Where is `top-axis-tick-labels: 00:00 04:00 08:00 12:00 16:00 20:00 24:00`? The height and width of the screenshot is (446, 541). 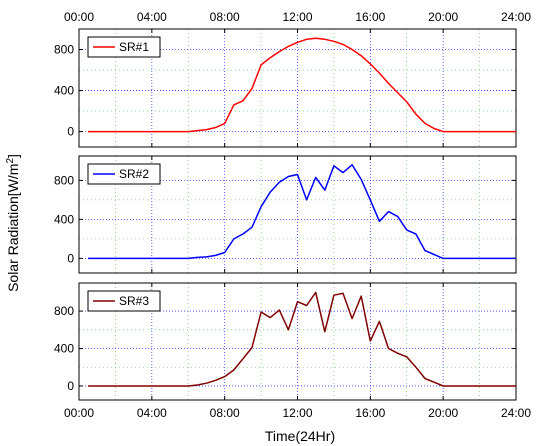
top-axis-tick-labels: 00:00 04:00 08:00 12:00 16:00 20:00 24:00 is located at coordinates (297, 17).